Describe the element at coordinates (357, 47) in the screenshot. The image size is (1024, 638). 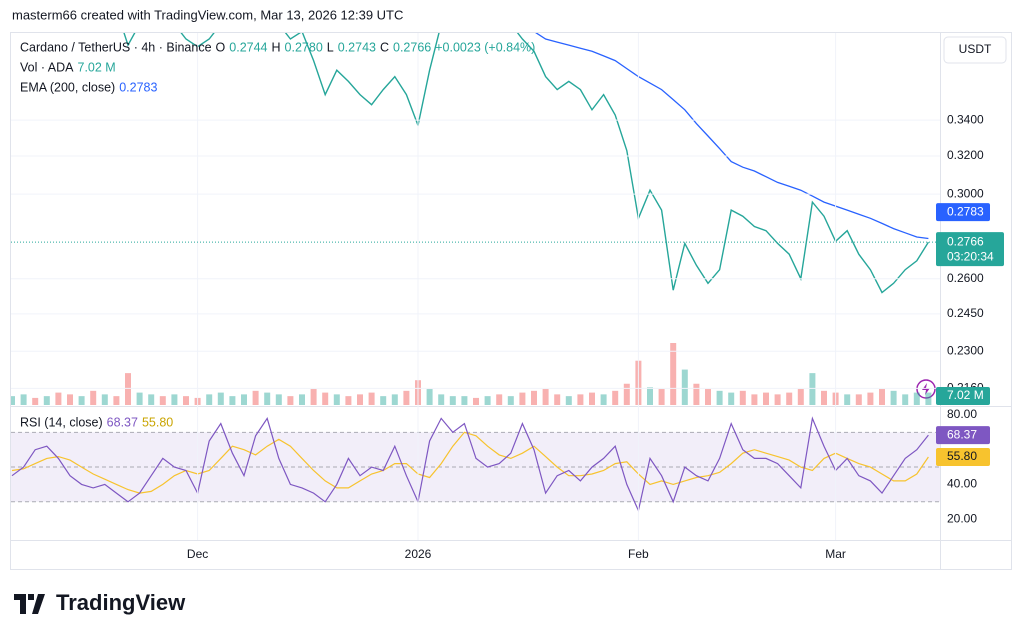
I see `ohlc-value: 0.2743` at that location.